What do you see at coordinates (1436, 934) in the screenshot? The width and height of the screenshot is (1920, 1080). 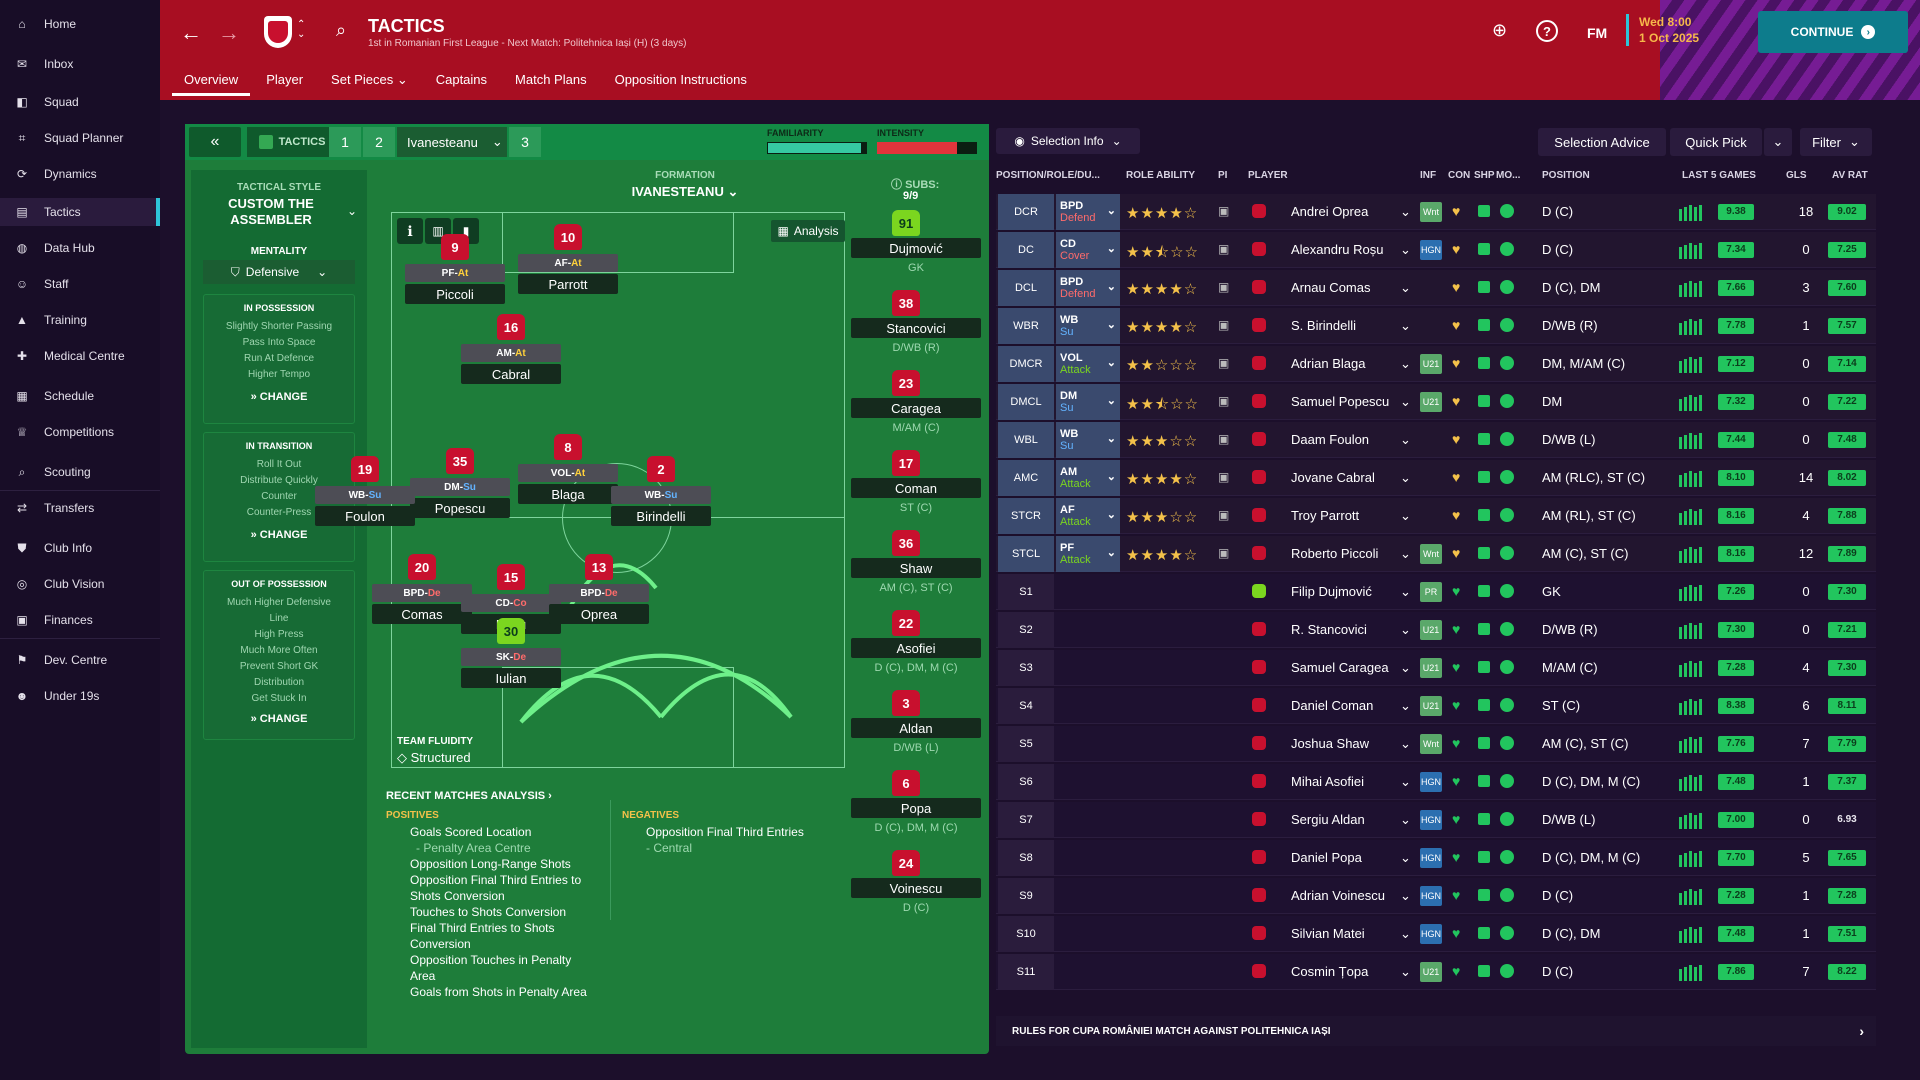 I see `player-row: S10 Silvian Matei ⌄ HGN ♥ D (C), DM 7.48 1 7.51` at bounding box center [1436, 934].